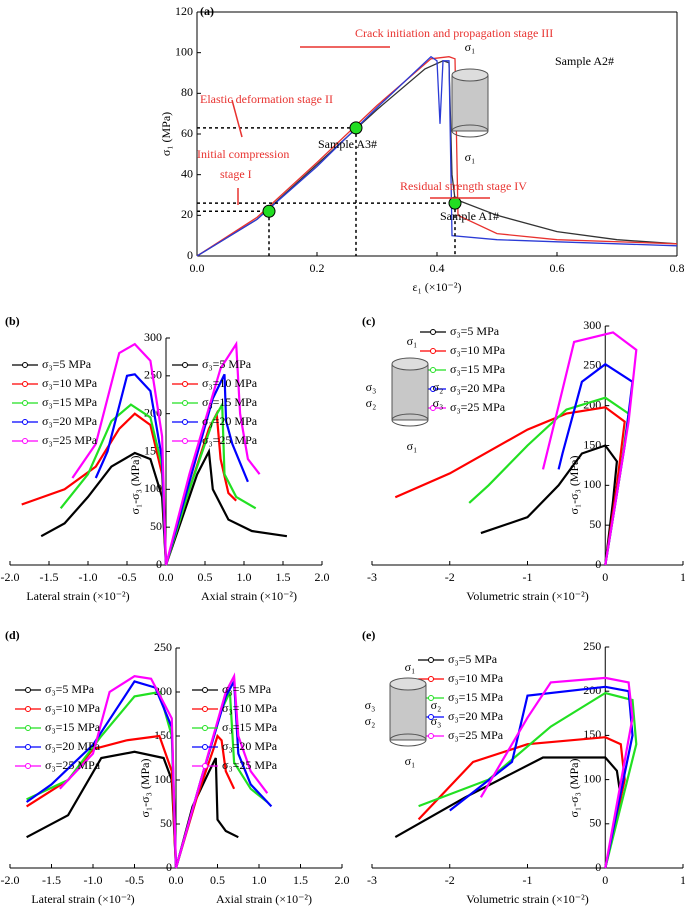  What do you see at coordinates (264, 899) in the screenshot?
I see `x-axis-label: Axial strain (×10⁻²)` at bounding box center [264, 899].